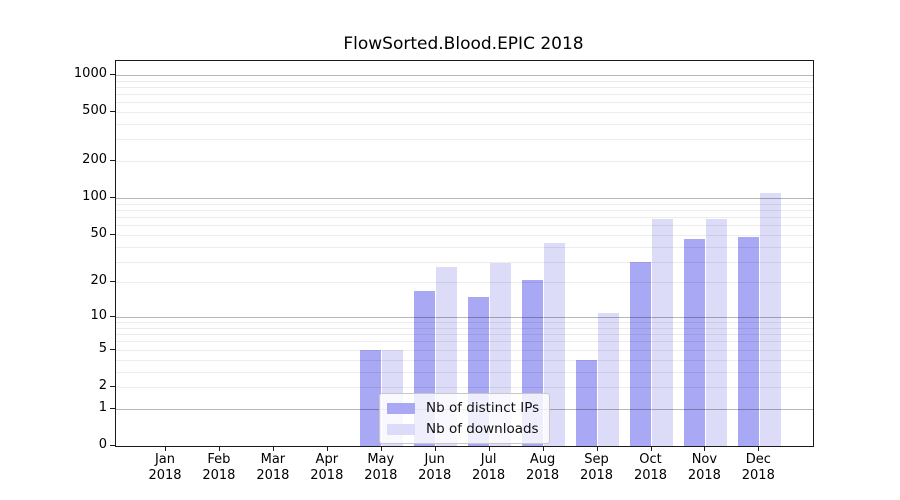 Image resolution: width=900 pixels, height=500 pixels. I want to click on legend-swatch-downloads, so click(401, 429).